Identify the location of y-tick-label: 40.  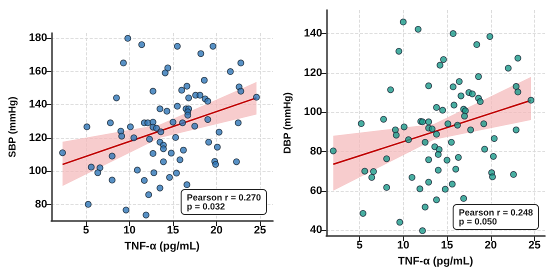
(316, 230).